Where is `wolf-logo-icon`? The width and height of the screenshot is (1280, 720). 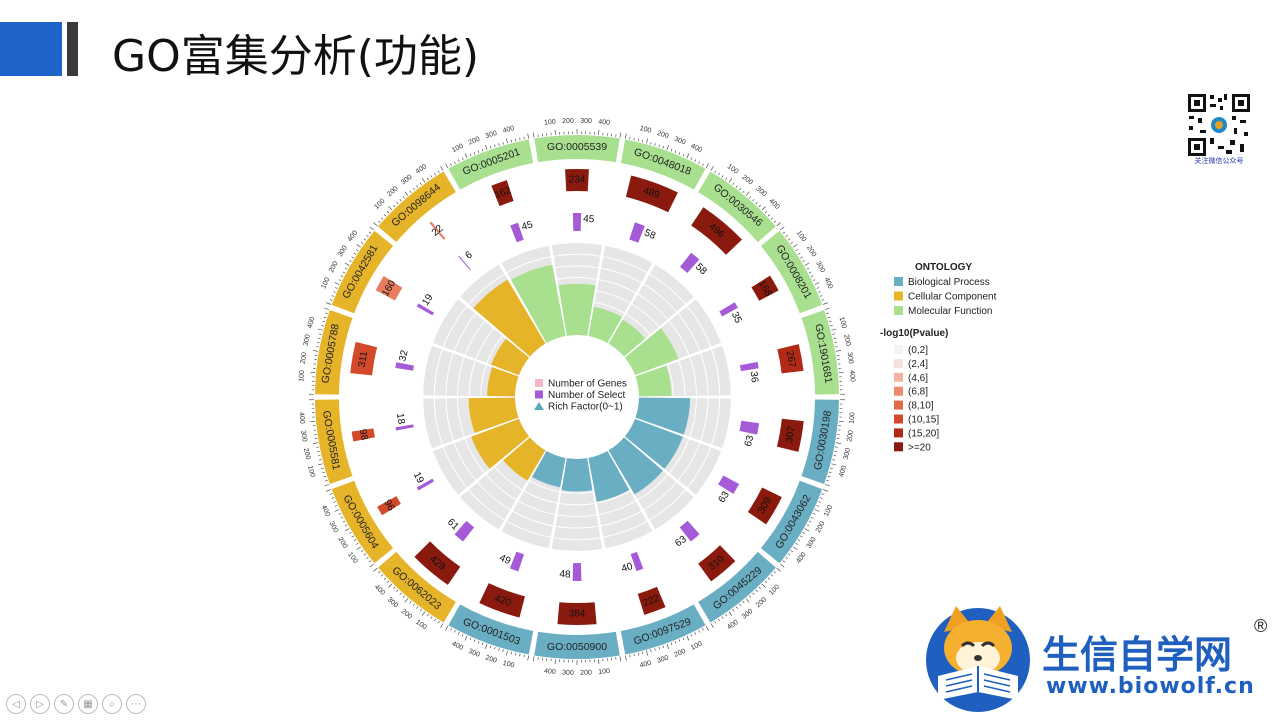 wolf-logo-icon is located at coordinates (978, 659).